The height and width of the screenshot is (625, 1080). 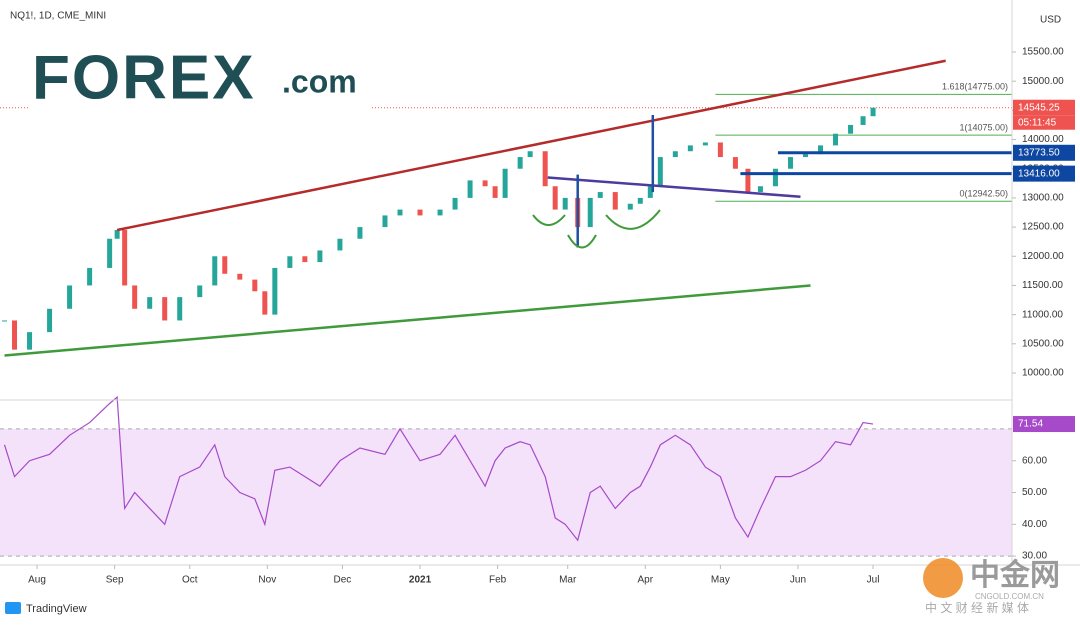 What do you see at coordinates (983, 194) in the screenshot?
I see `fib-label: 0(12942.50)` at bounding box center [983, 194].